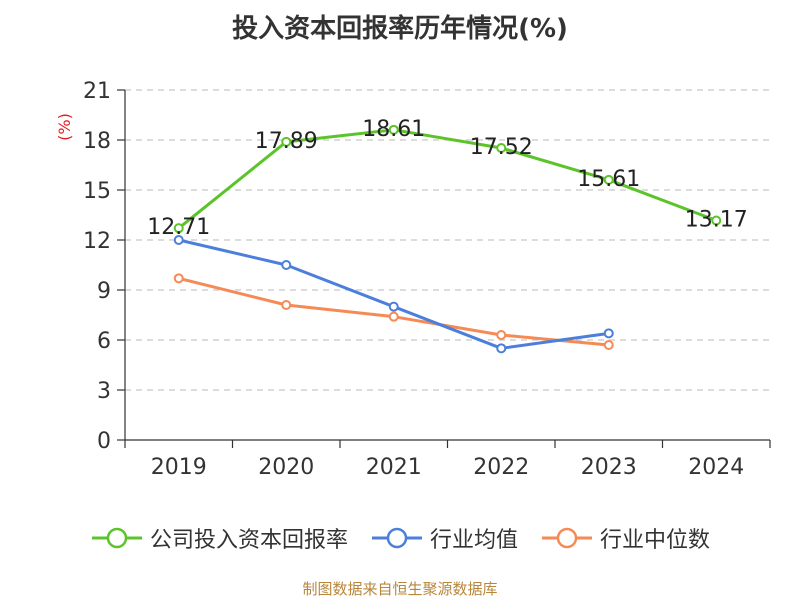  What do you see at coordinates (179, 467) in the screenshot?
I see `x-tick-label: 2019` at bounding box center [179, 467].